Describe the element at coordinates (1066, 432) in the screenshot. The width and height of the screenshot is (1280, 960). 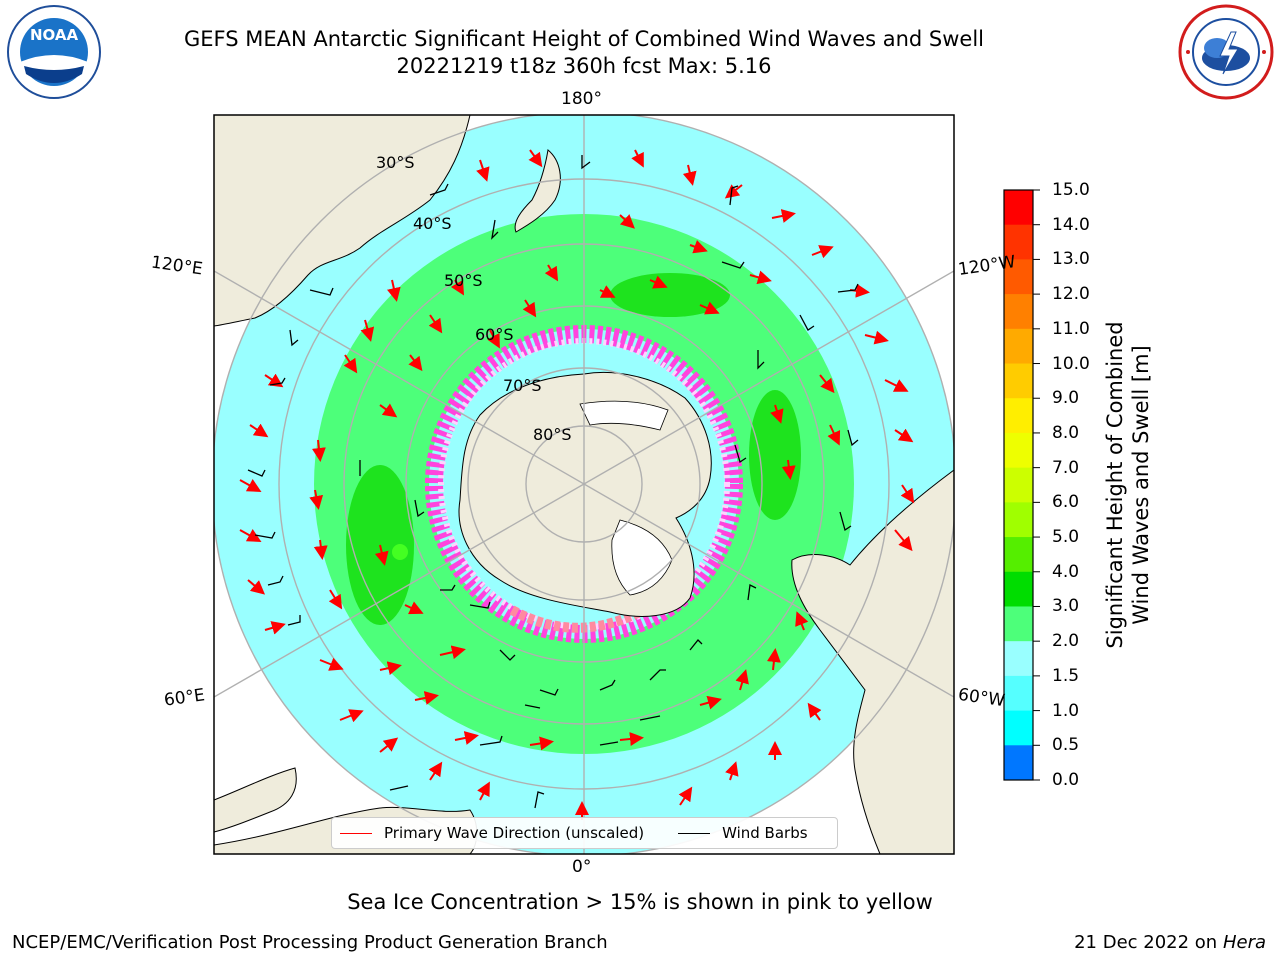
I see `colorbar-tick-label: 8.0` at that location.